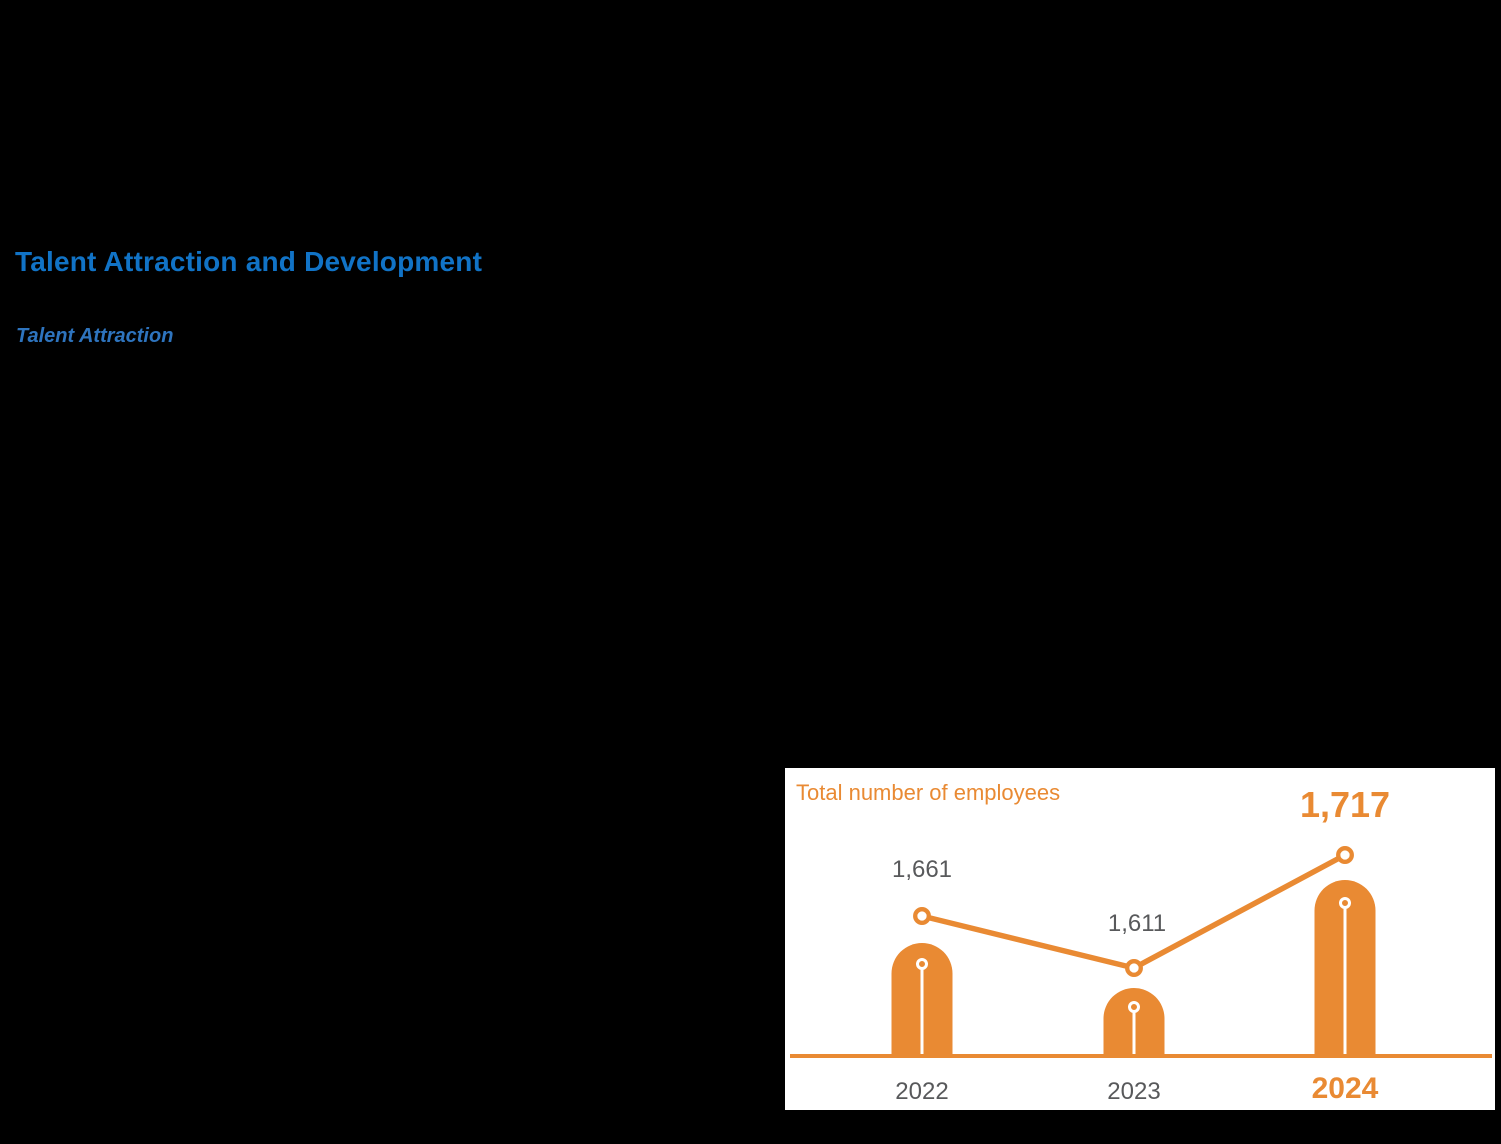 Image resolution: width=1501 pixels, height=1144 pixels. Describe the element at coordinates (928, 792) in the screenshot. I see `chart-title: Total number of employees` at that location.